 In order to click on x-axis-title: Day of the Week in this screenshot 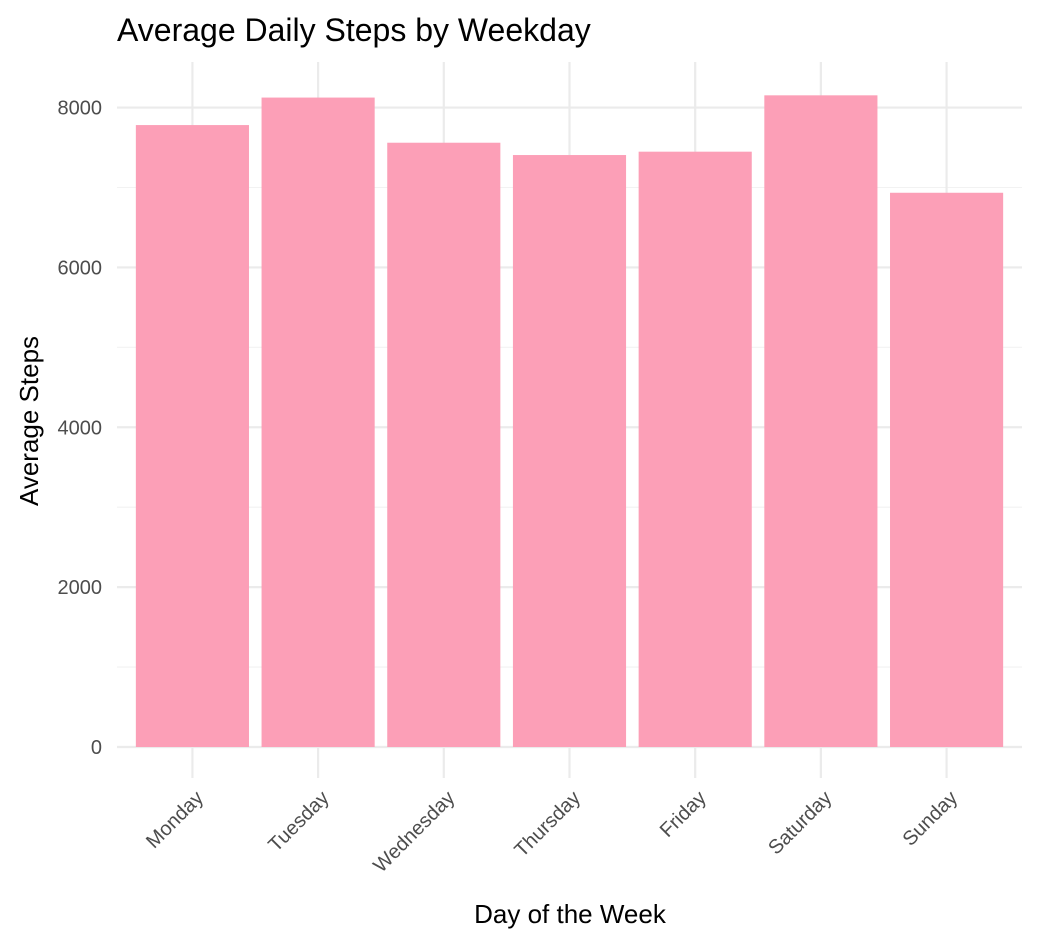, I will do `click(570, 914)`.